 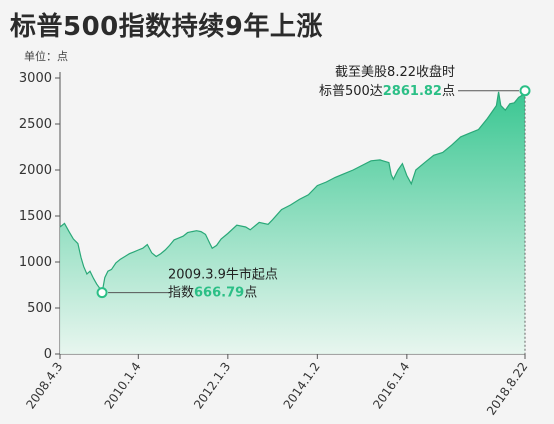 What do you see at coordinates (123, 386) in the screenshot?
I see `x-tick-label: 2010.1.4` at bounding box center [123, 386].